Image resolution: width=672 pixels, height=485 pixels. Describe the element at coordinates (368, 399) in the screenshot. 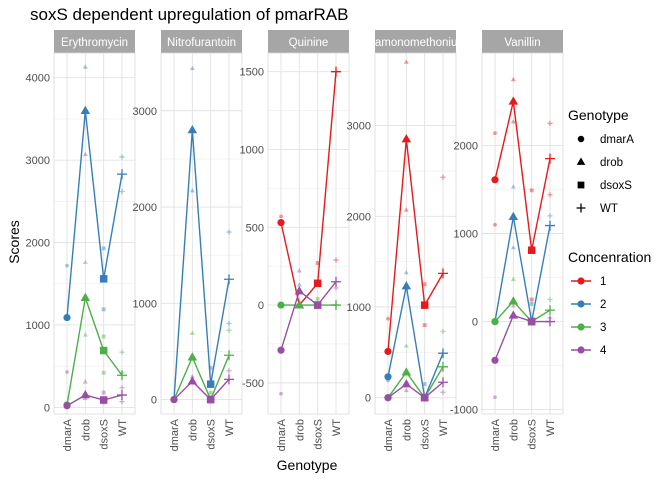

I see `y-tick-label: 0` at that location.